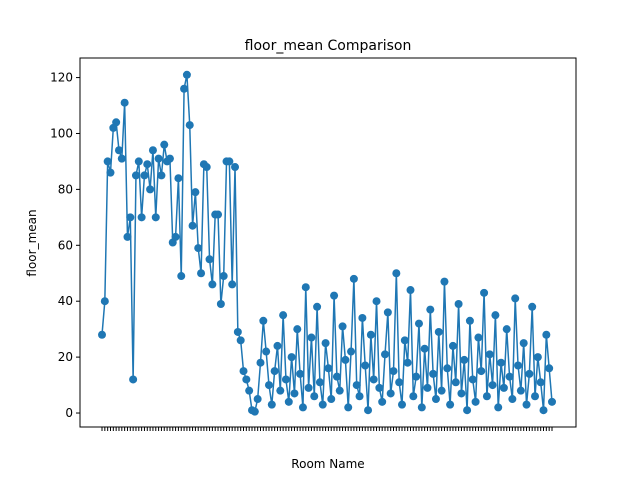 The width and height of the screenshot is (640, 484). I want to click on y-tick-label: 60, so click(65, 245).